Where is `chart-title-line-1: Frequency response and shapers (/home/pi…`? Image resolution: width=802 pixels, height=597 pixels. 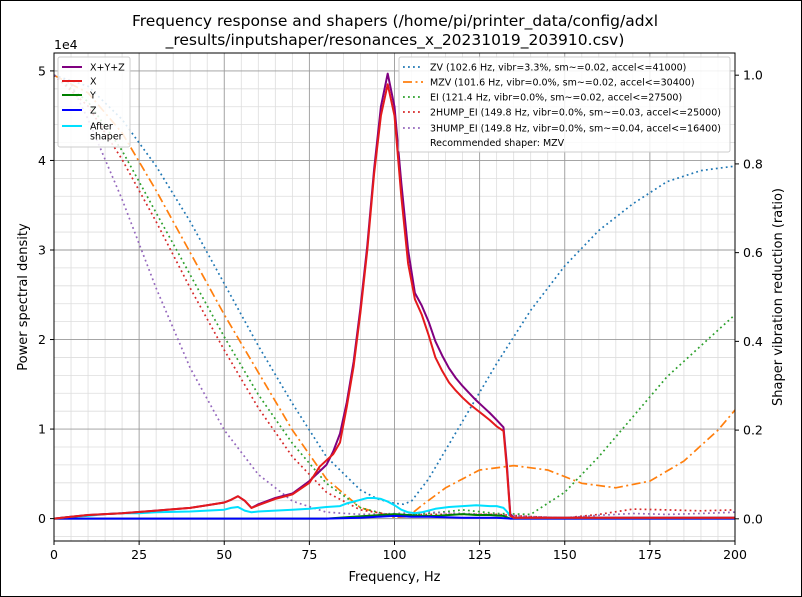
chart-title-line-1: Frequency response and shapers (/home/pi… is located at coordinates (395, 21).